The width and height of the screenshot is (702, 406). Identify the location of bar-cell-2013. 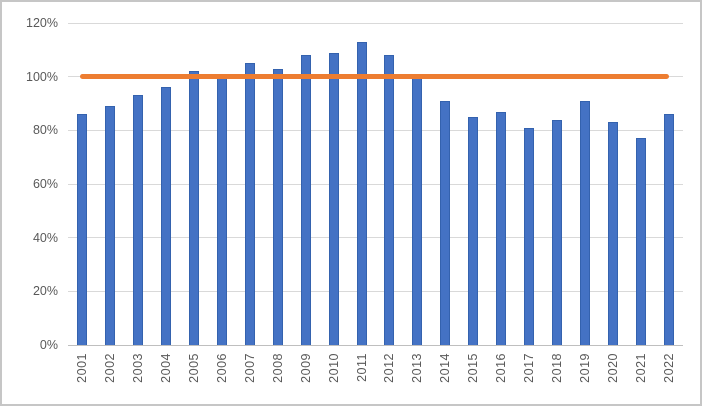
(417, 184).